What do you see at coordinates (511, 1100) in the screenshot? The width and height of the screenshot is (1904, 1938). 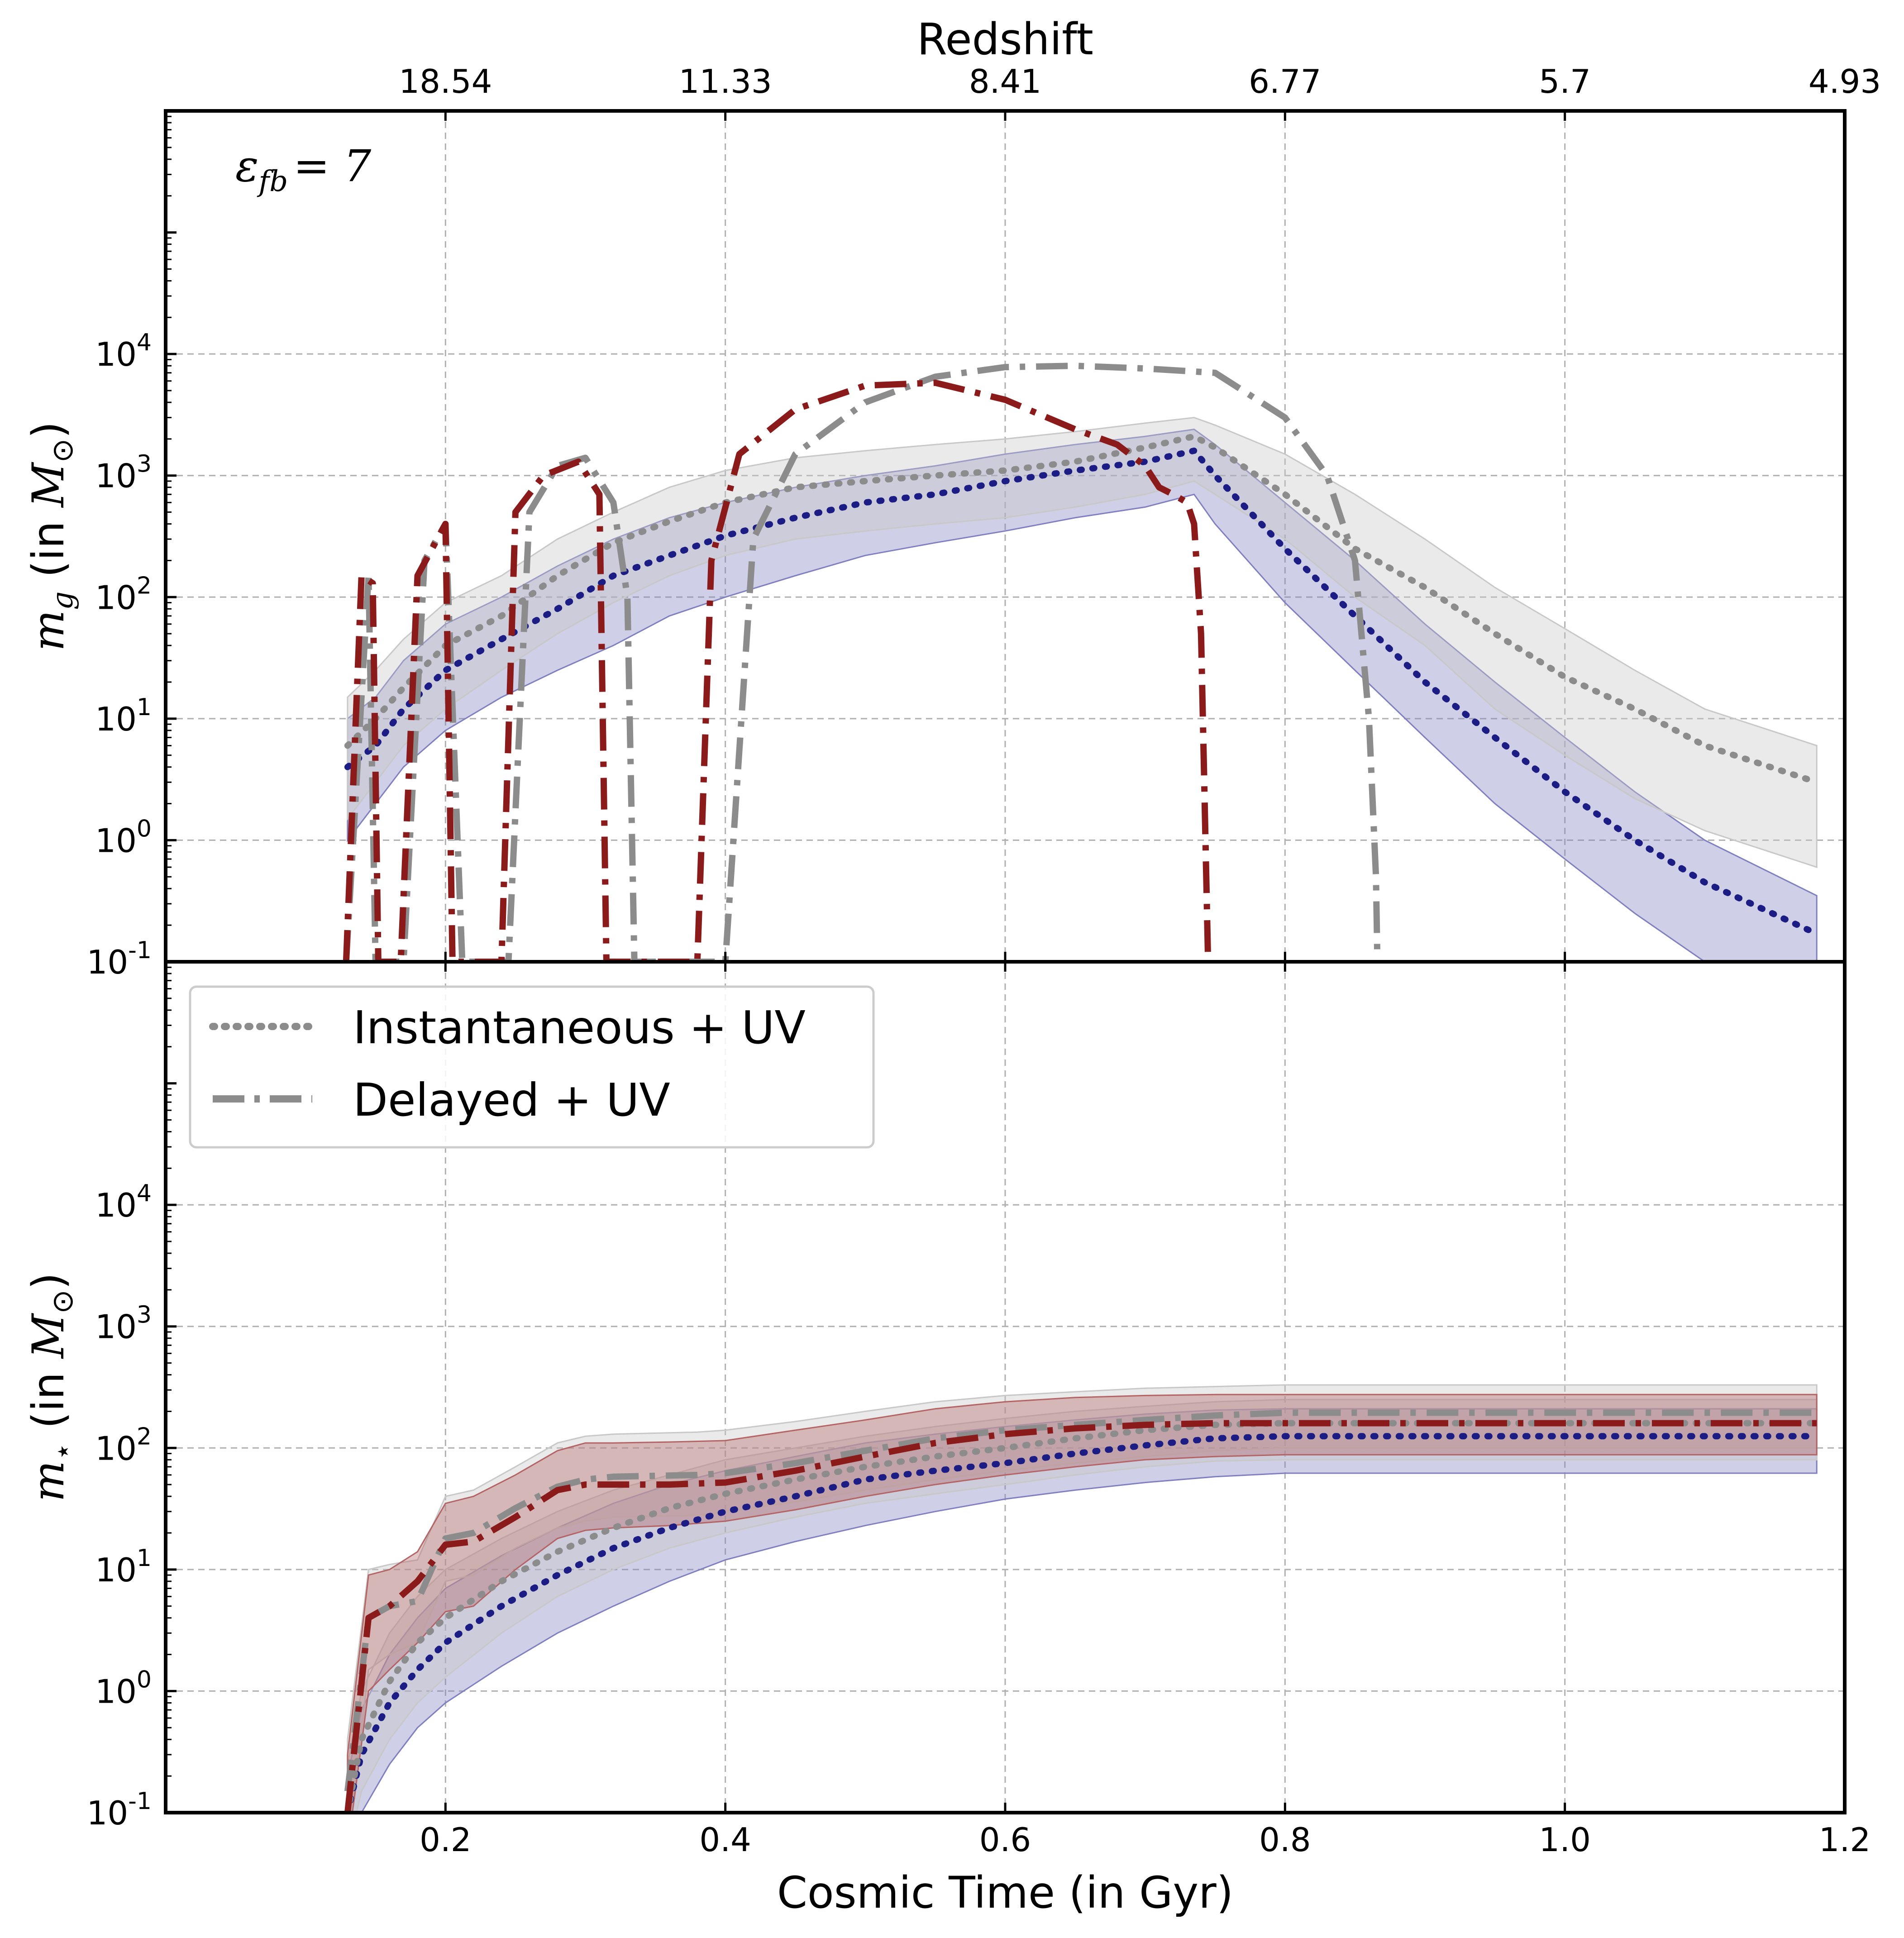 I see `legend-label-delayed: Delayed + UV` at bounding box center [511, 1100].